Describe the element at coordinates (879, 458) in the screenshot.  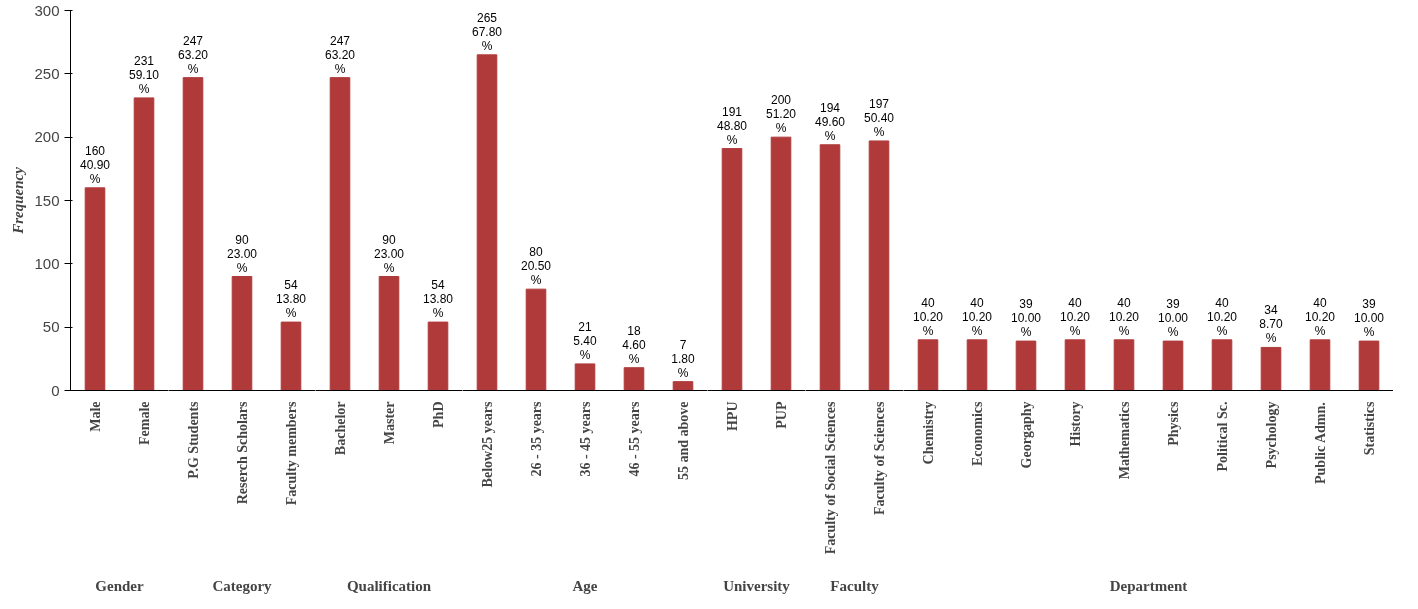
I see `x-tick-label: Faculty of Sciences` at that location.